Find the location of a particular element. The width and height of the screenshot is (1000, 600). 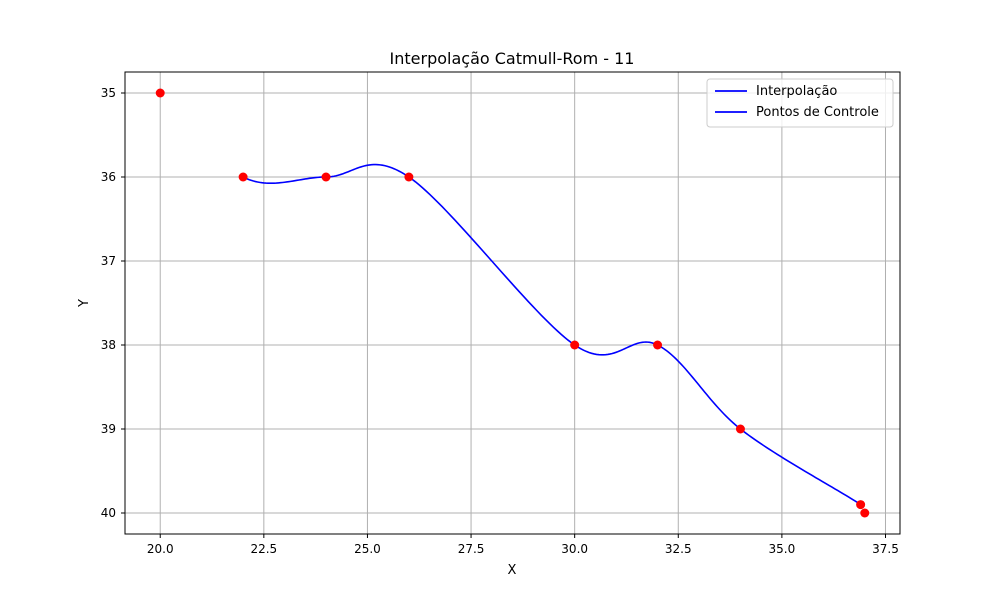

y-tick-label: 37 is located at coordinates (108, 261).